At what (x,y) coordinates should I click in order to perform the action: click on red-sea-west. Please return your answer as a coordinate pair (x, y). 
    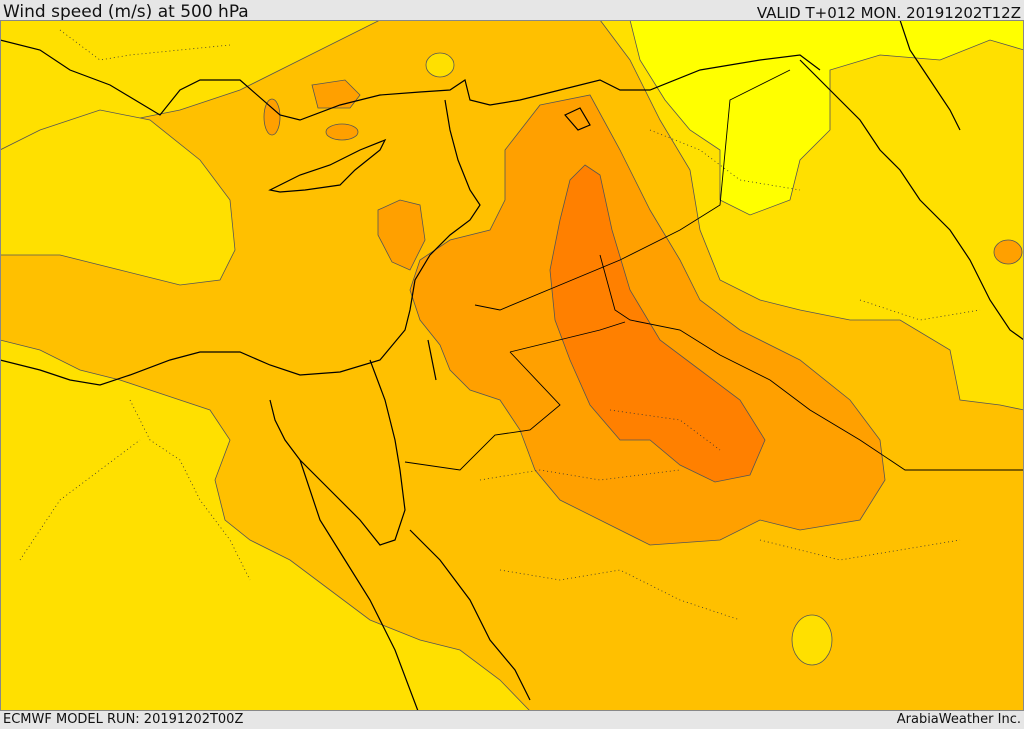
    Looking at the image, I should click on (359, 585).